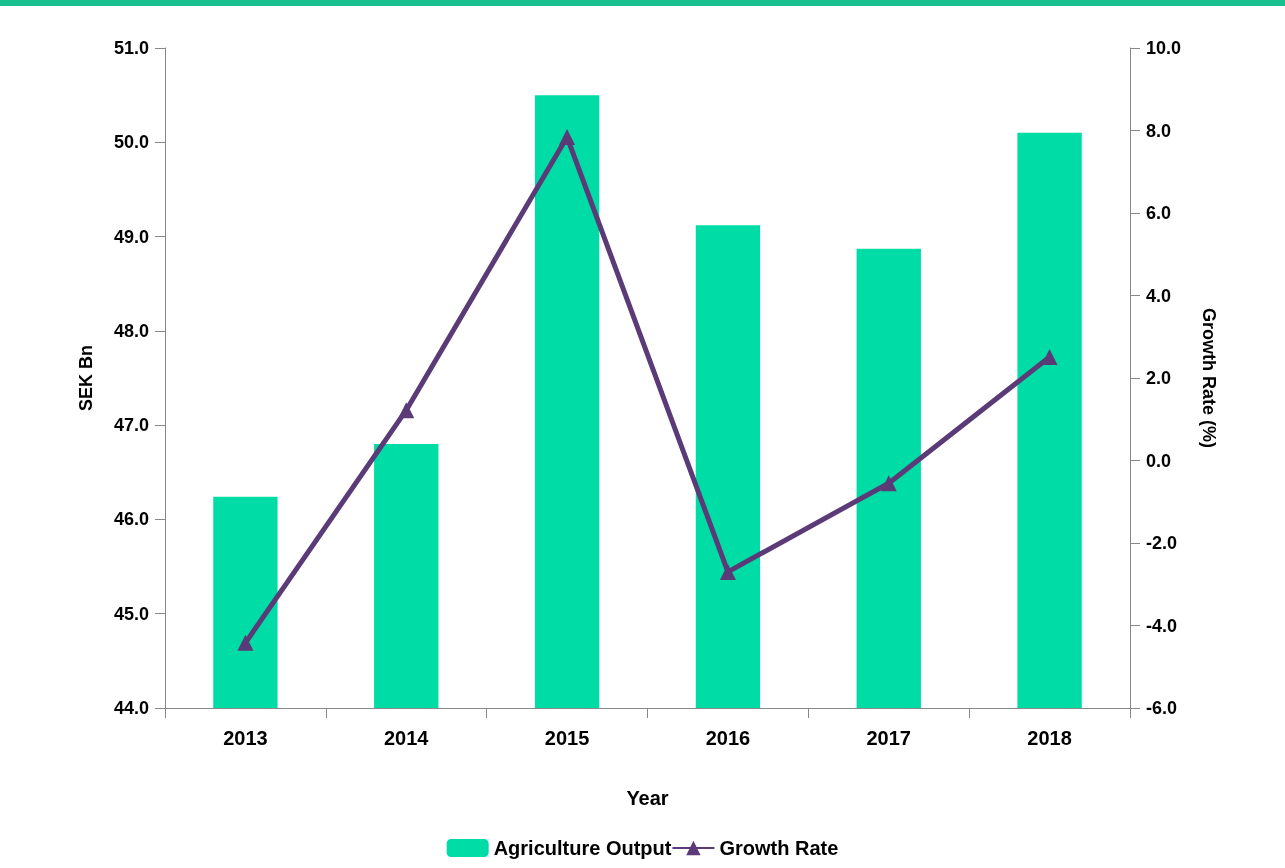 The width and height of the screenshot is (1285, 868). I want to click on x-tick-label: 2014, so click(407, 738).